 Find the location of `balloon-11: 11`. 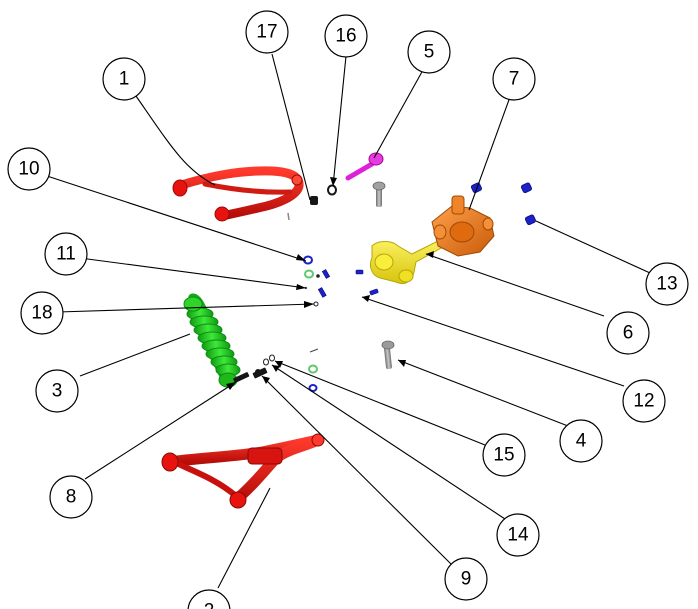

balloon-11: 11 is located at coordinates (66, 254).